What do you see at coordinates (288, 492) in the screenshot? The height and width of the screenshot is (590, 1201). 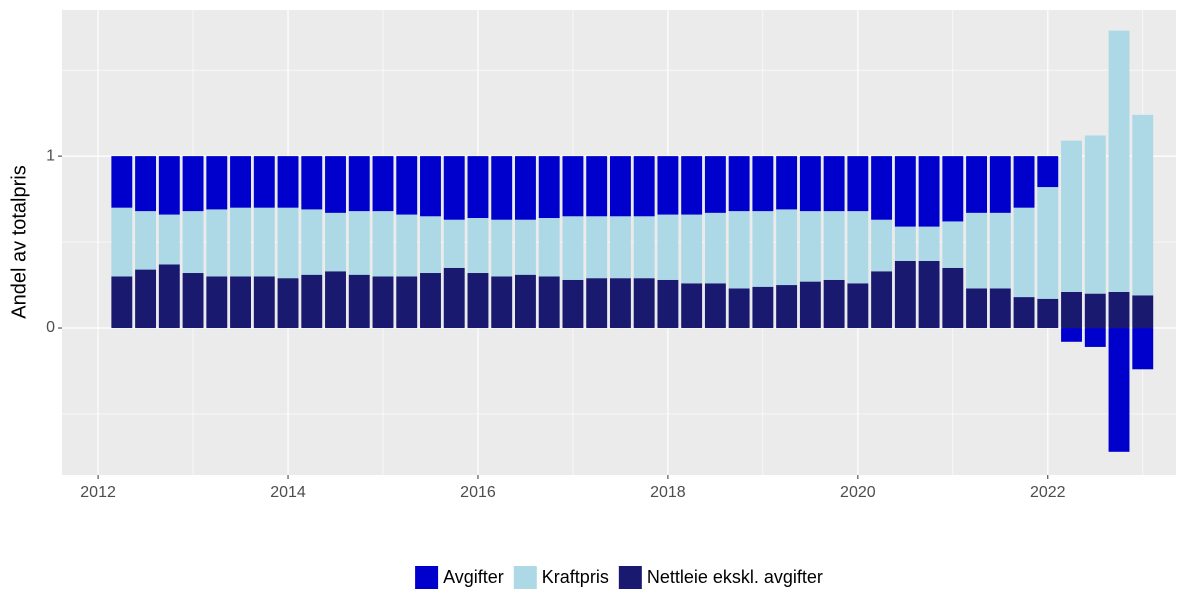 I see `x-tick-label: 2014` at bounding box center [288, 492].